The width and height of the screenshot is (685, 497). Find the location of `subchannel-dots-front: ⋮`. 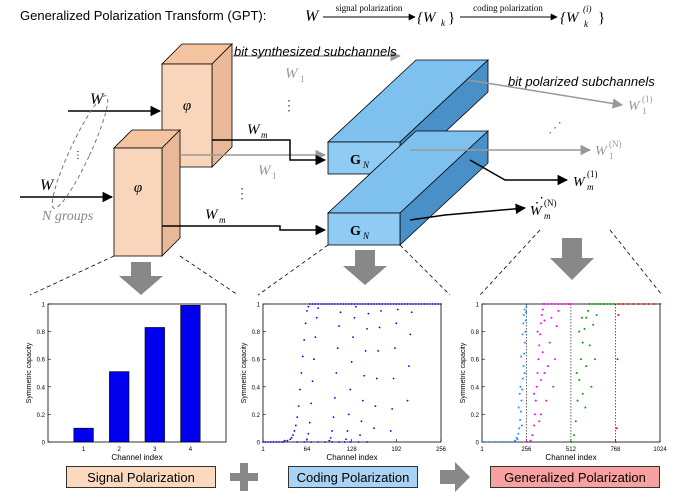

subchannel-dots-front: ⋮ is located at coordinates (242, 194).